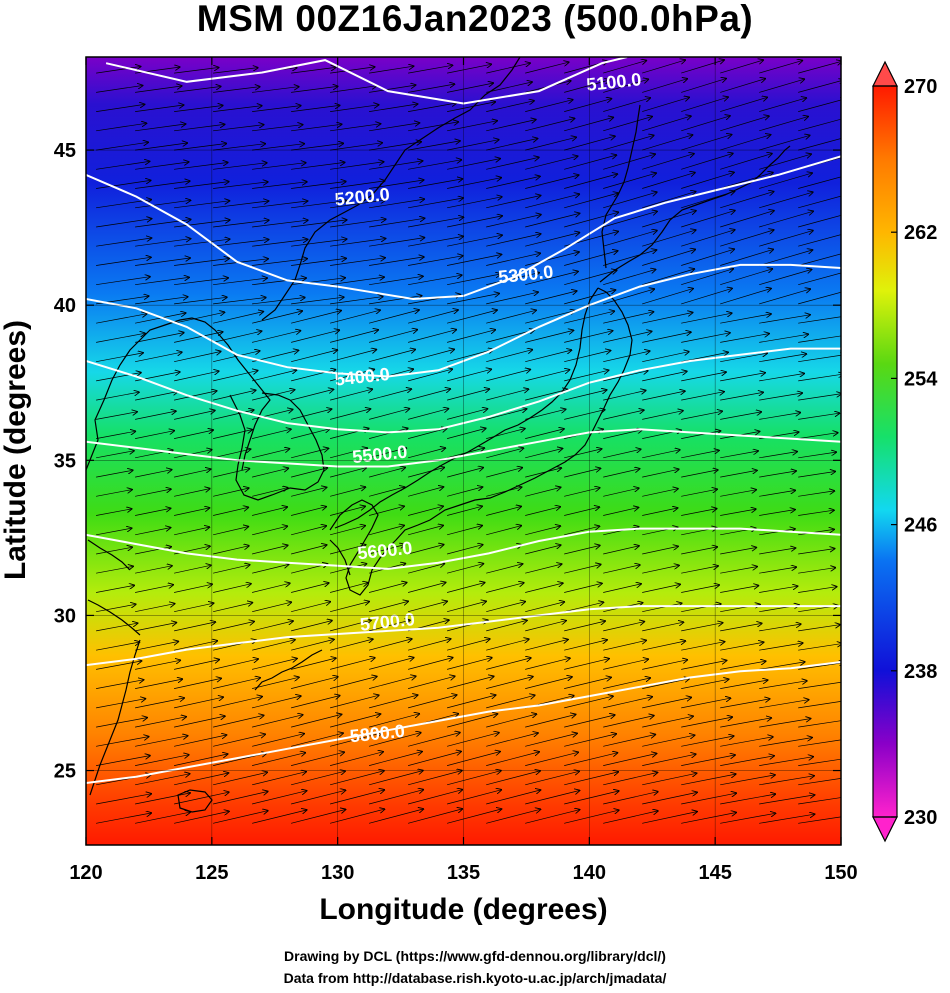  What do you see at coordinates (211, 873) in the screenshot?
I see `x-tick-label: 125` at bounding box center [211, 873].